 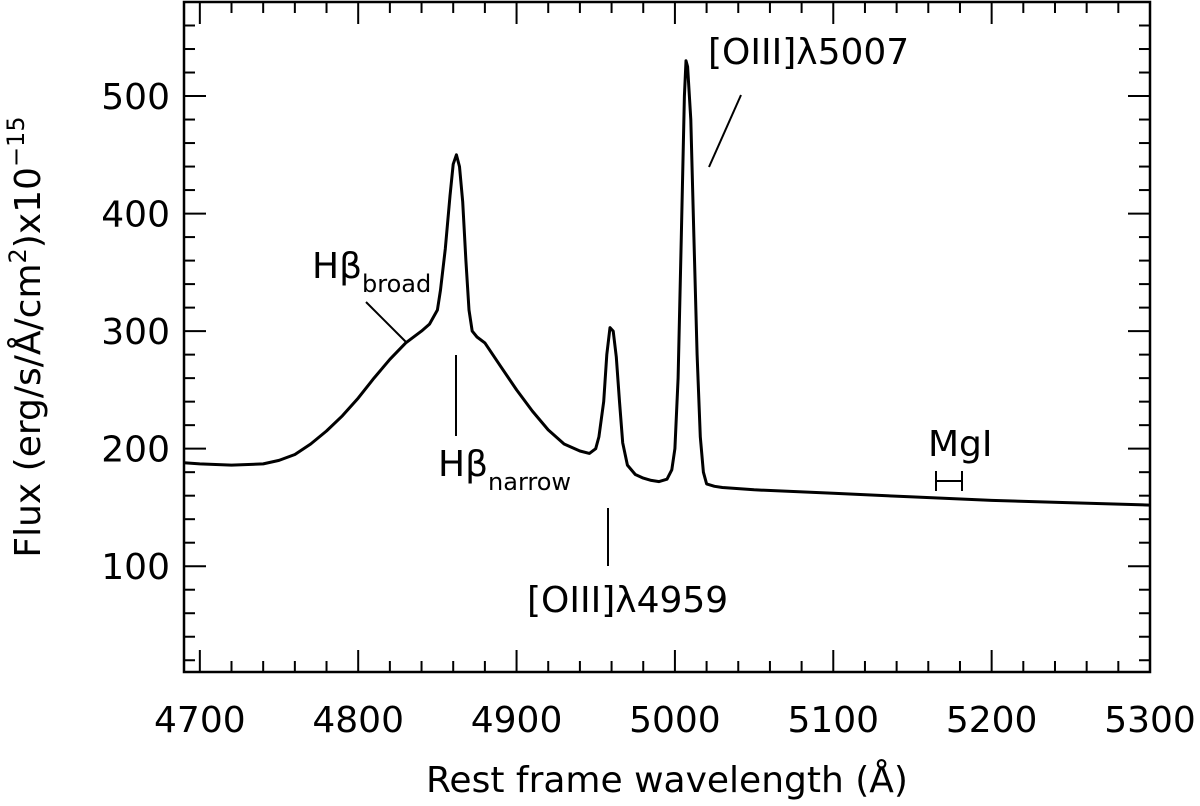 I want to click on hbeta-broad-main: Hβ, so click(x=337, y=266).